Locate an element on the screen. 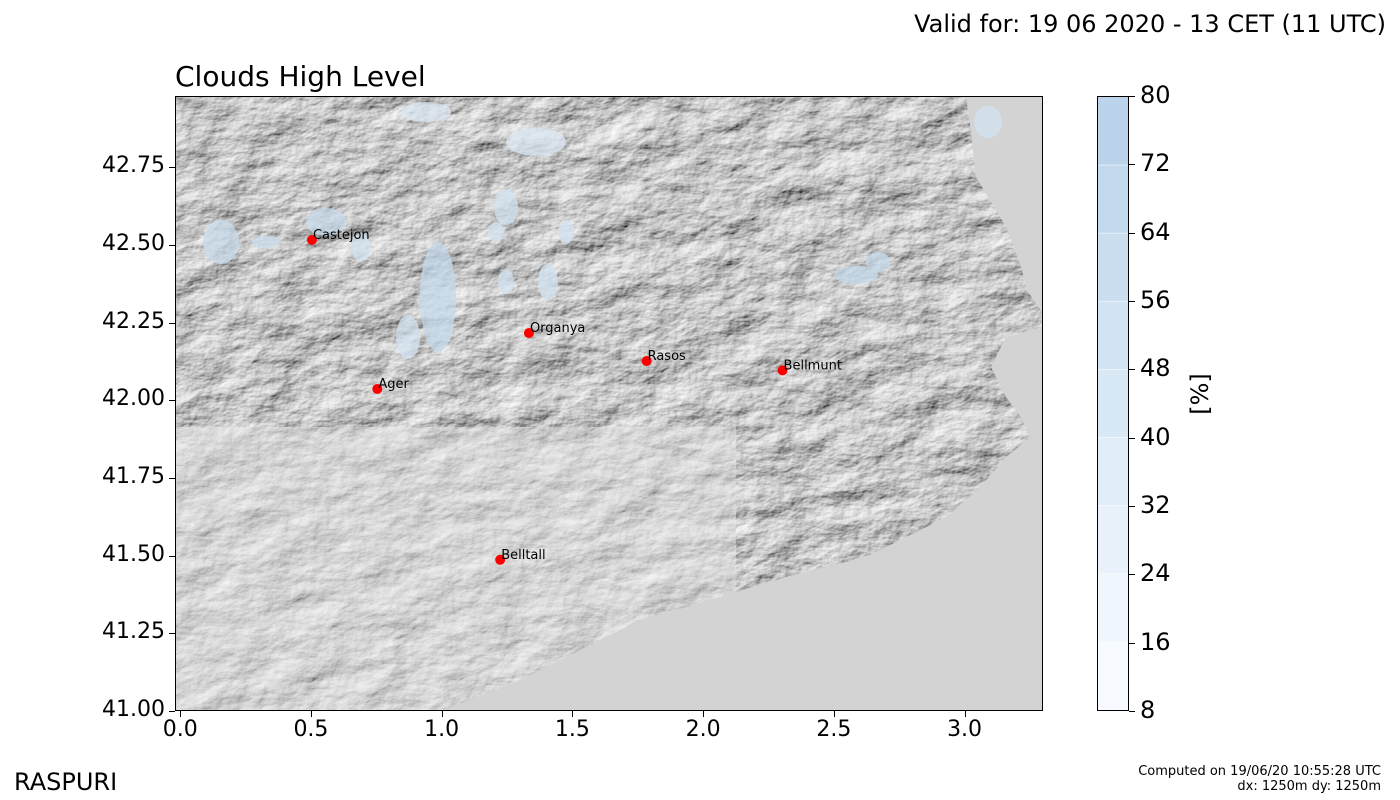 This screenshot has width=1400, height=800. colorbar-tick-label: 48 is located at coordinates (1155, 368).